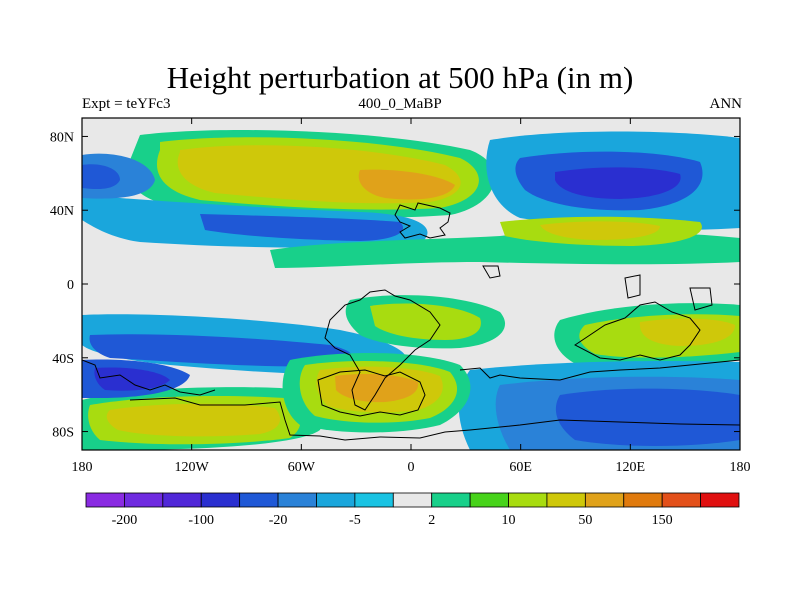 The height and width of the screenshot is (600, 800). I want to click on colorbar, so click(412, 500).